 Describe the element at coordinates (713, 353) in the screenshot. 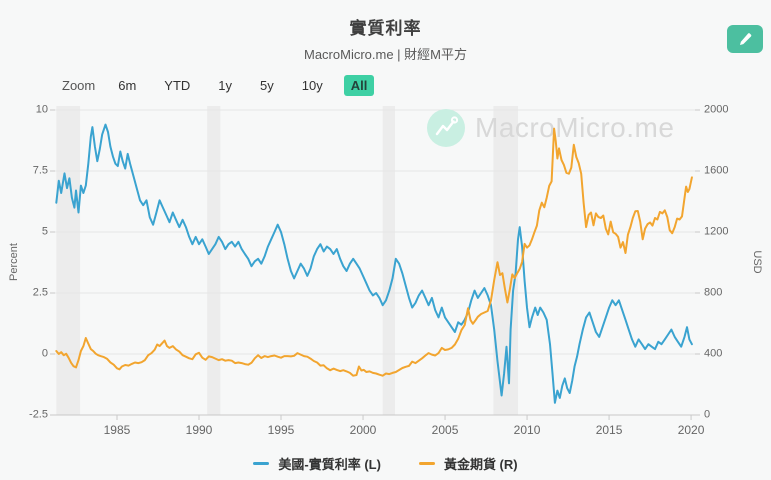

I see `right-axis-tick-label: 400` at that location.